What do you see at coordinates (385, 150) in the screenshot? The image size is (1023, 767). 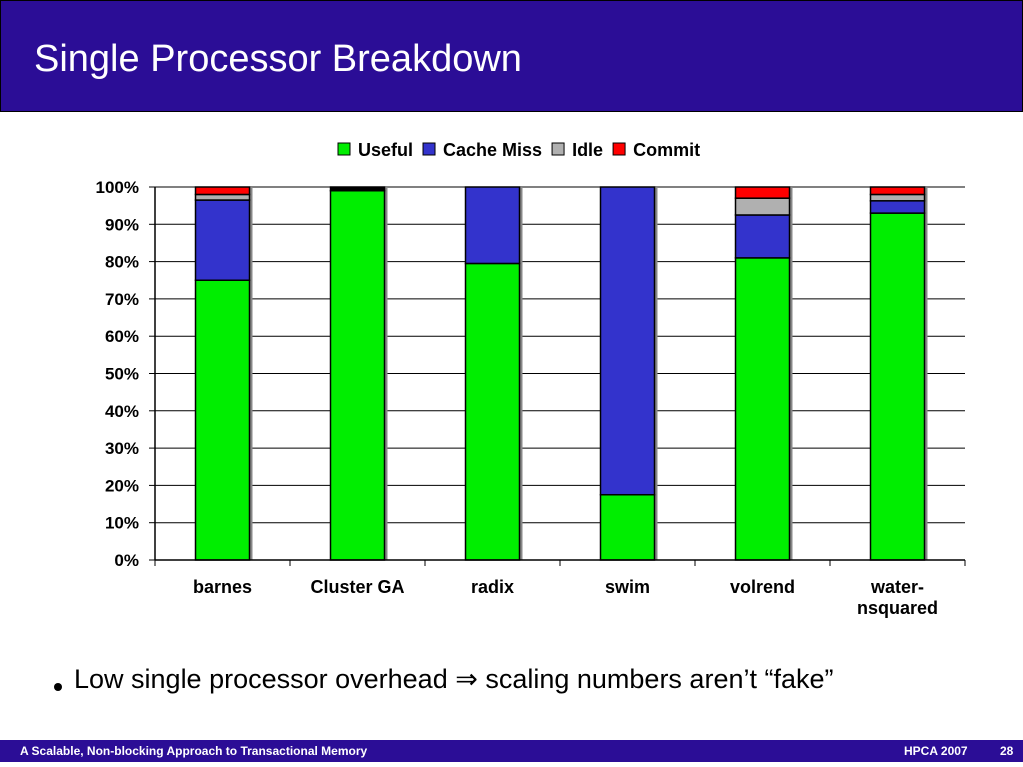 I see `legend-label: Useful` at bounding box center [385, 150].